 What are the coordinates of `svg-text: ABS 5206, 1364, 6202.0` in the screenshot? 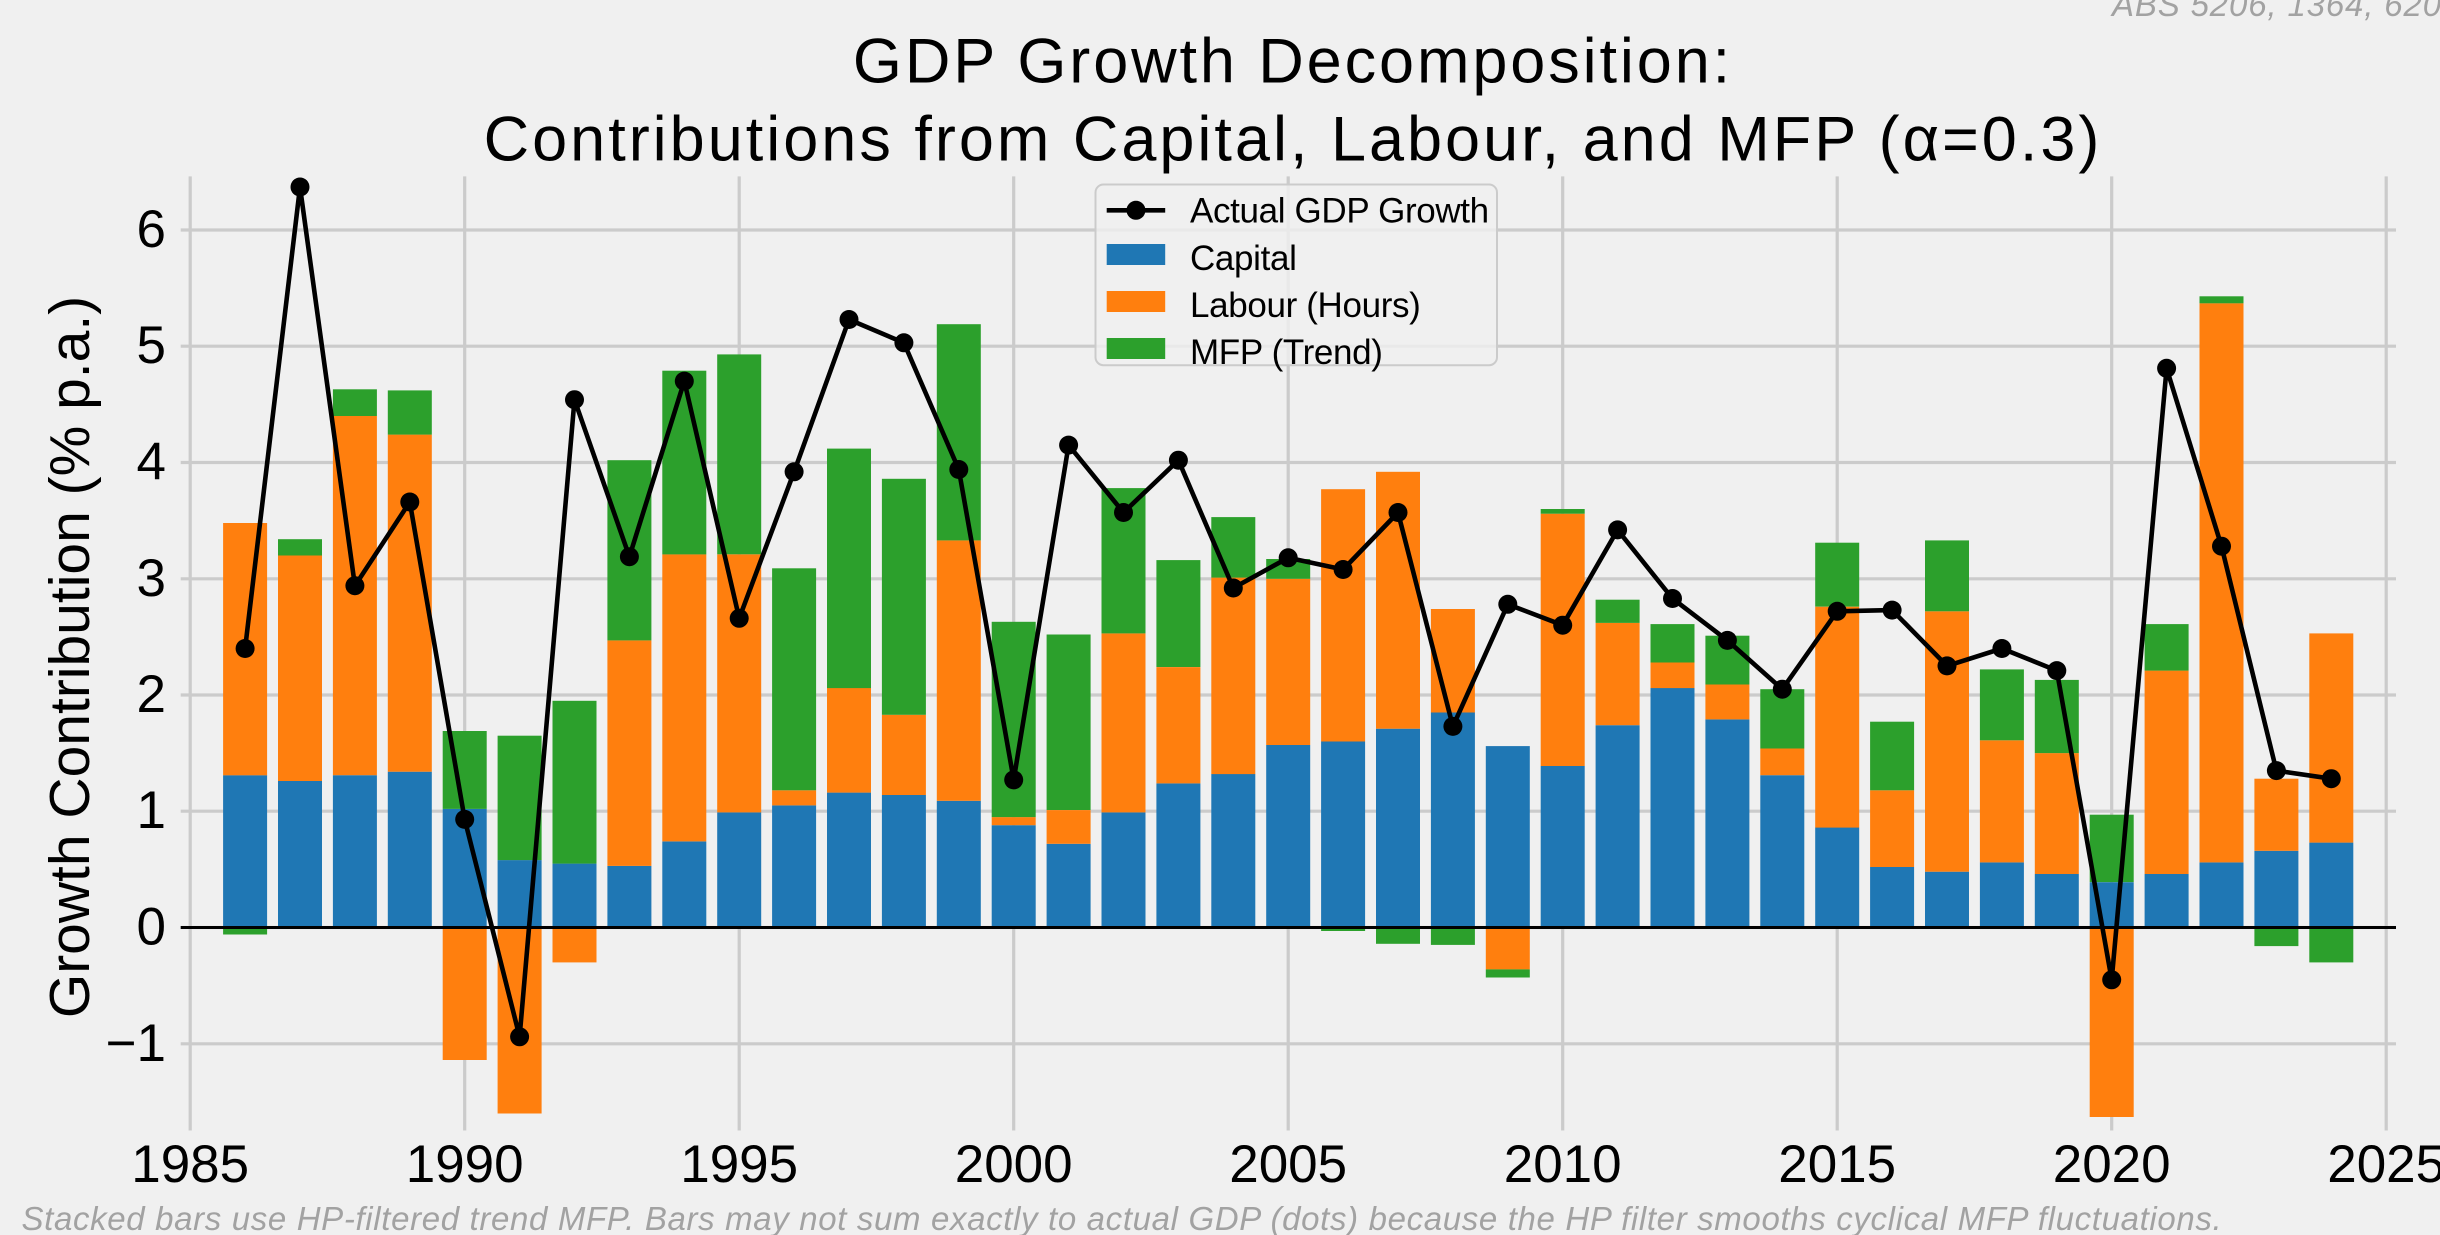 It's located at (2275, 11).